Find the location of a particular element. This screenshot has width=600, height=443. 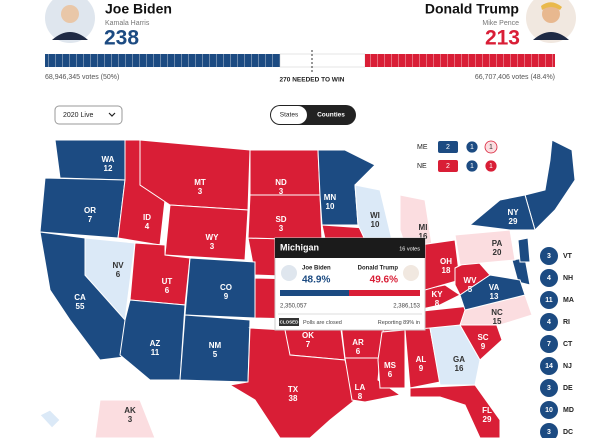

tally-bar-right is located at coordinates (460, 60).